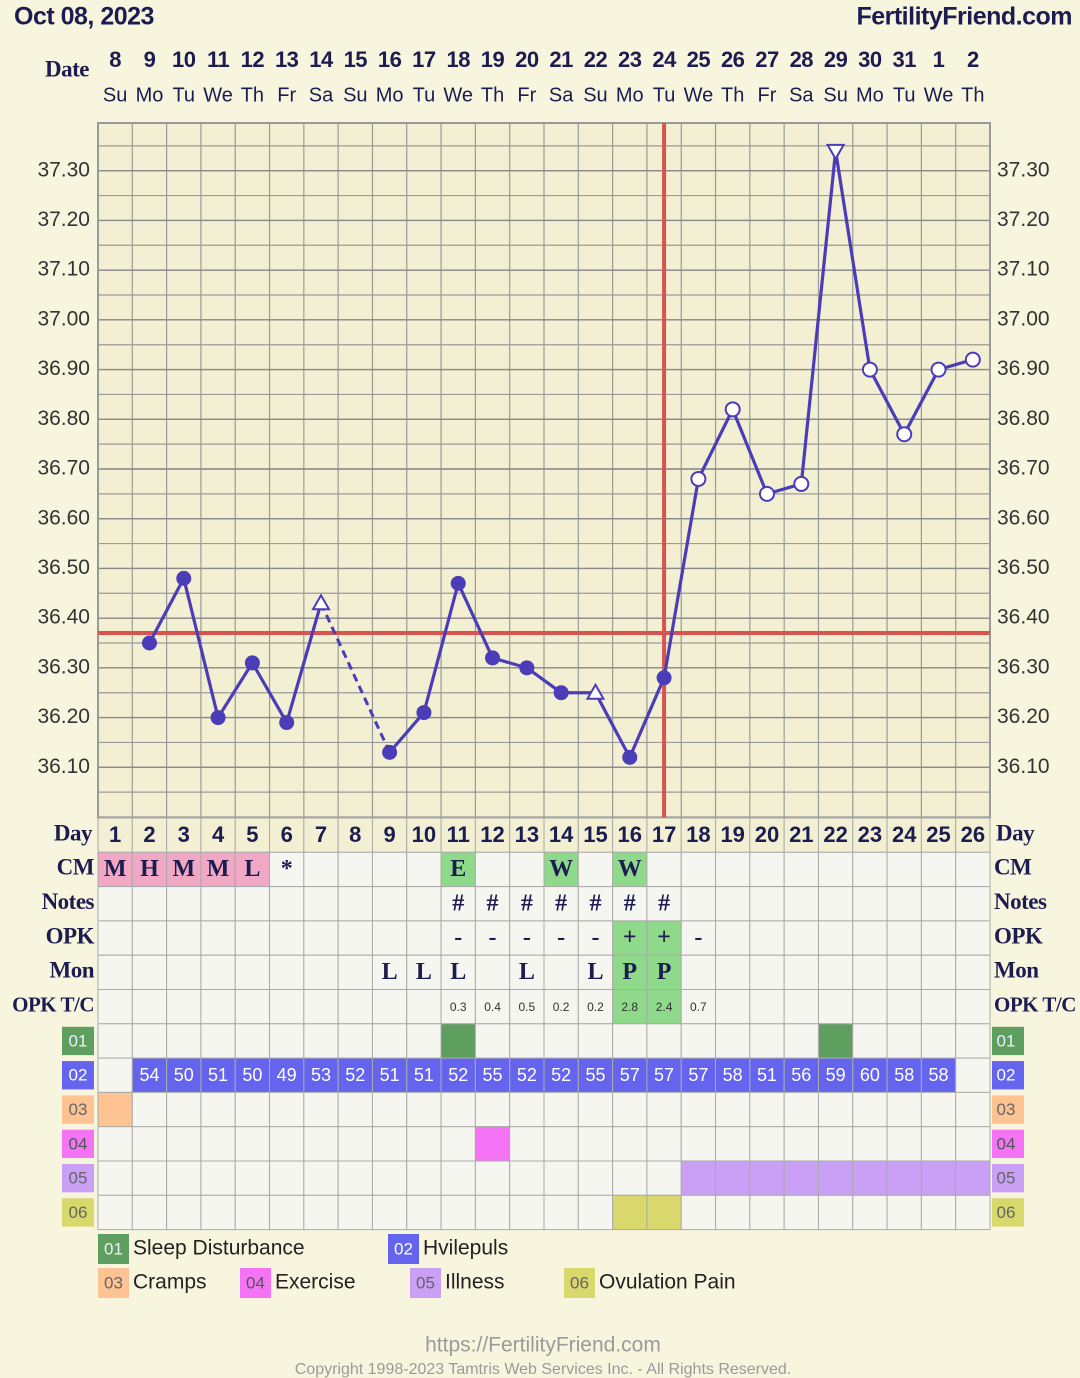  Describe the element at coordinates (63, 269) in the screenshot. I see `y-tick-label: 37.10` at that location.